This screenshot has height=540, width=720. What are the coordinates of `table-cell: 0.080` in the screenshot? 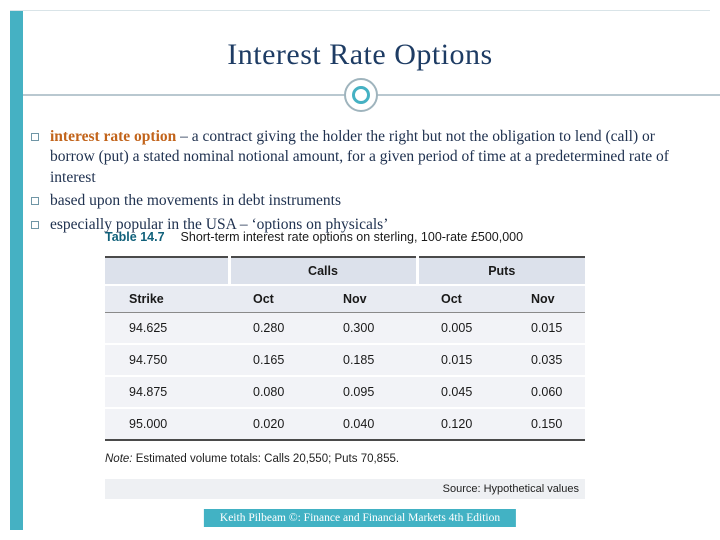 It's located at (274, 392).